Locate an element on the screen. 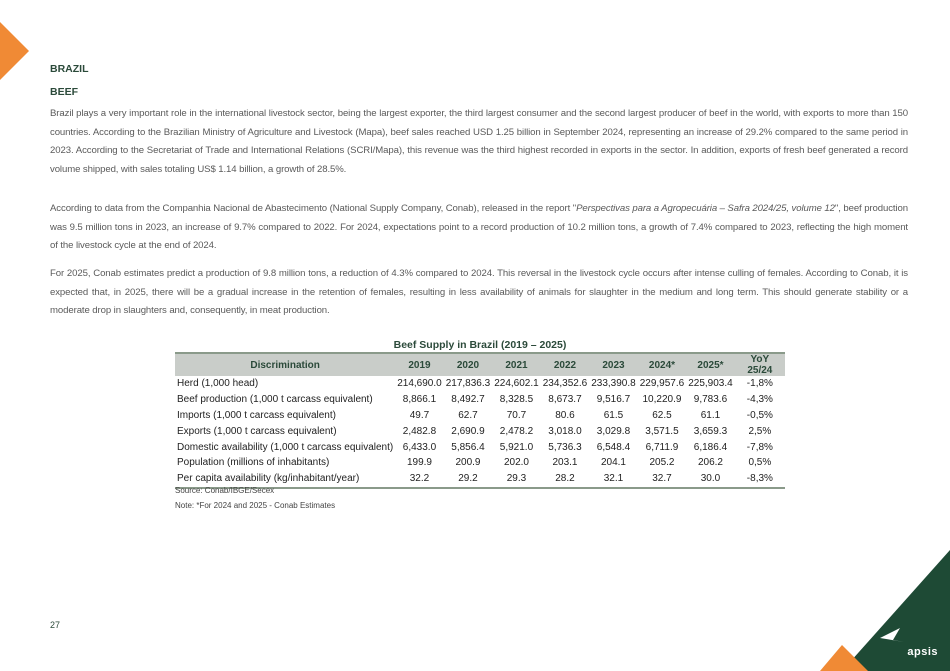  table-cell: 8,866.1 is located at coordinates (419, 400).